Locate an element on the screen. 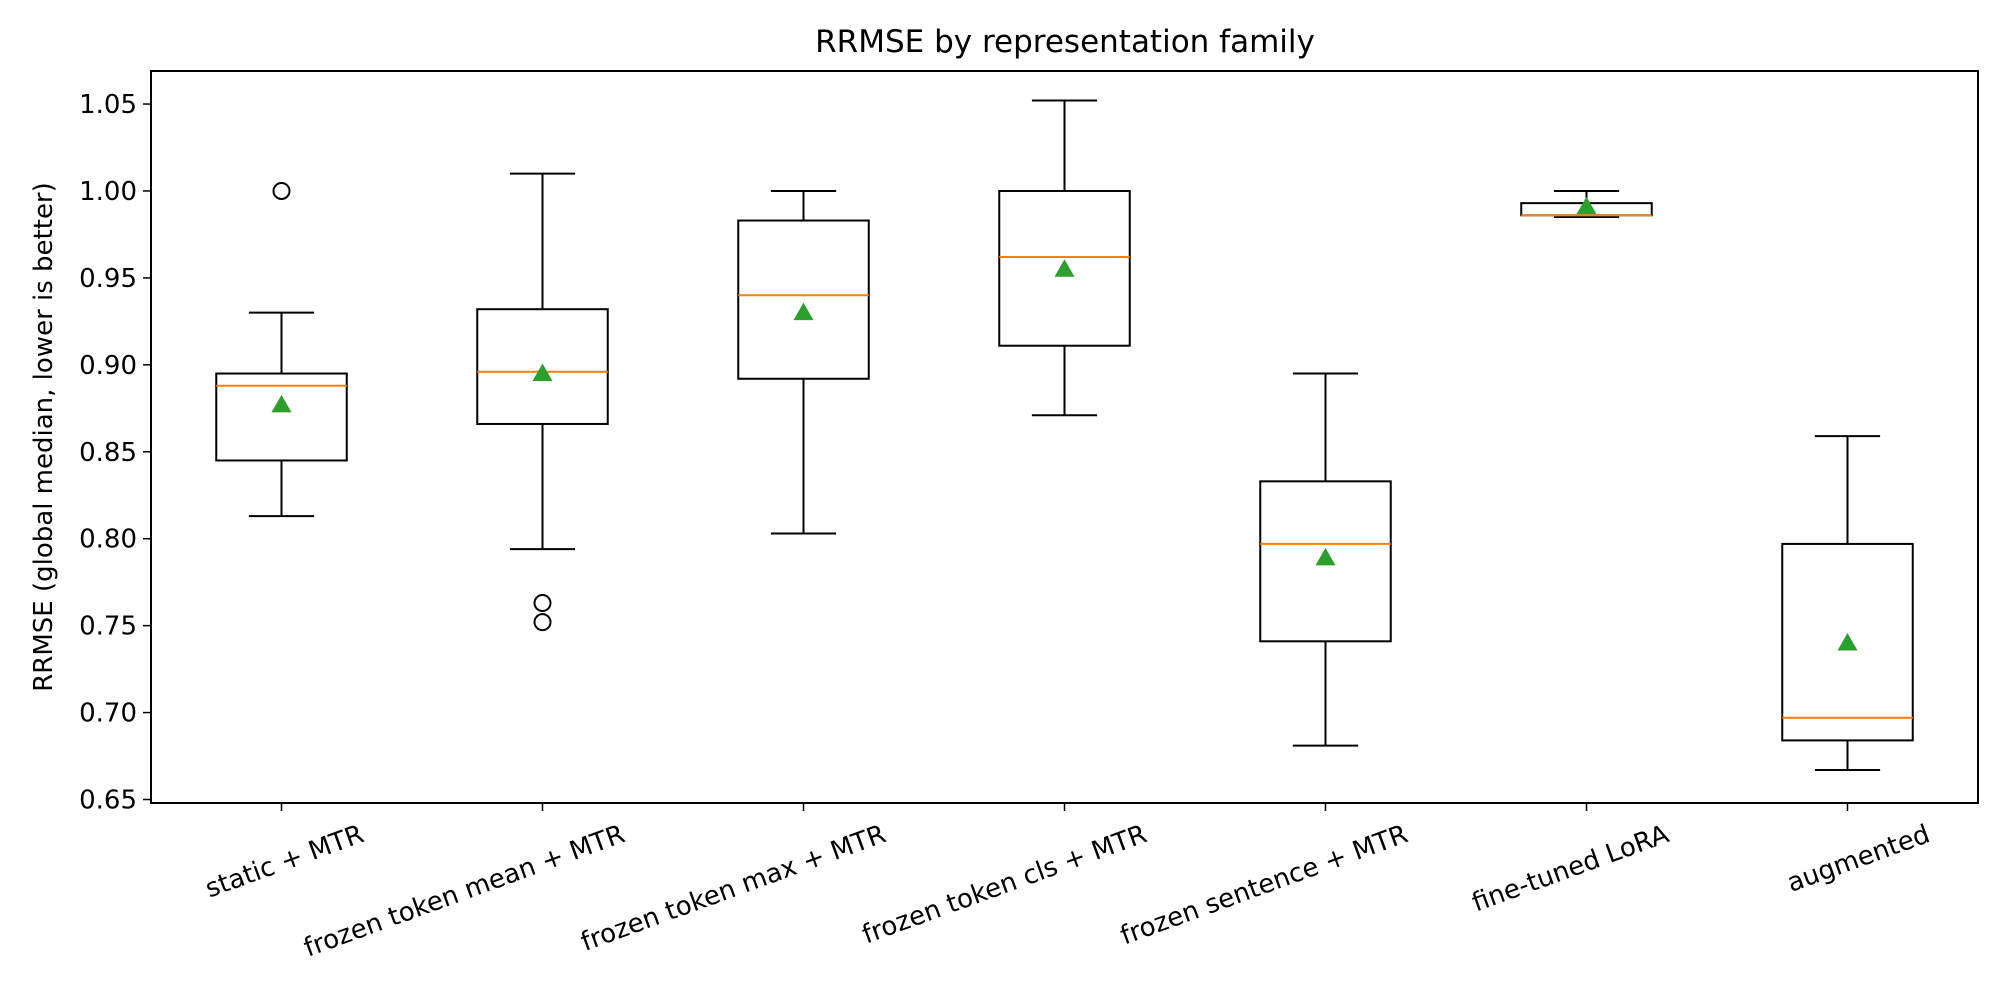 Image resolution: width=2000 pixels, height=1004 pixels. chart-title: RRMSE by representation family is located at coordinates (1065, 42).